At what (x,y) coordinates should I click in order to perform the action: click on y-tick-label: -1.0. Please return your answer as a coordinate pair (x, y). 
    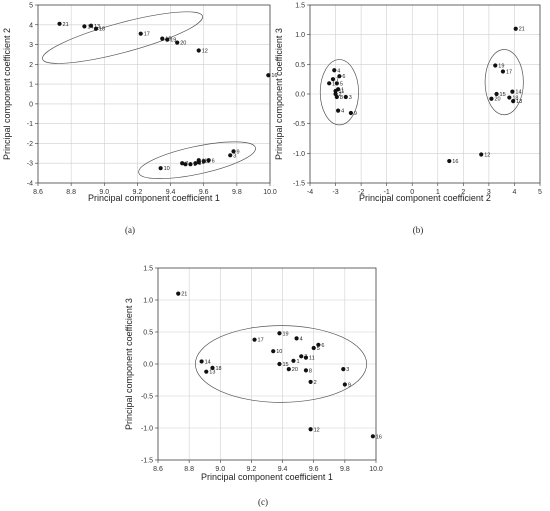
    Looking at the image, I should click on (299, 154).